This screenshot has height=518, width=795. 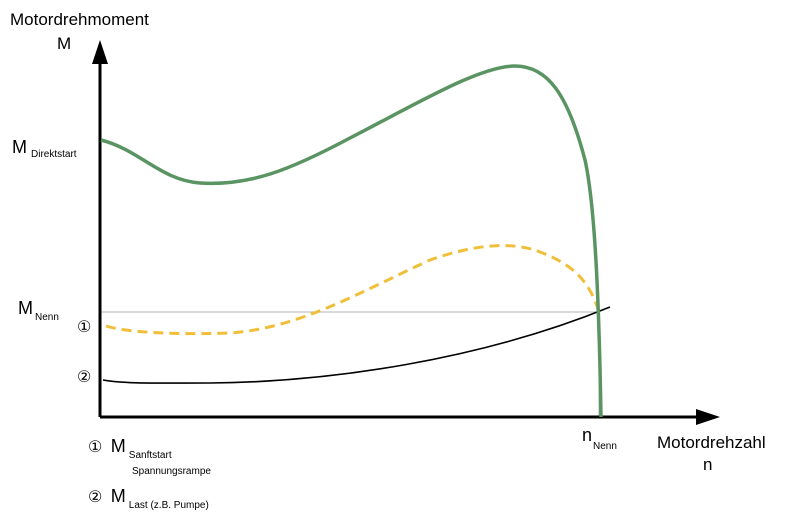 What do you see at coordinates (708, 464) in the screenshot?
I see `x-axis-symbol: n` at bounding box center [708, 464].